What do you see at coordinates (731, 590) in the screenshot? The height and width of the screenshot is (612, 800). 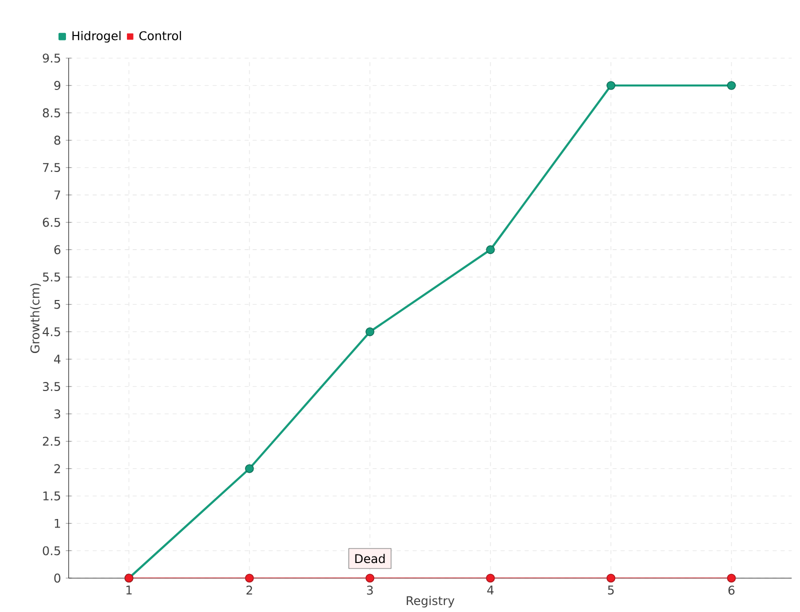 I see `x-tick-label: 6` at bounding box center [731, 590].